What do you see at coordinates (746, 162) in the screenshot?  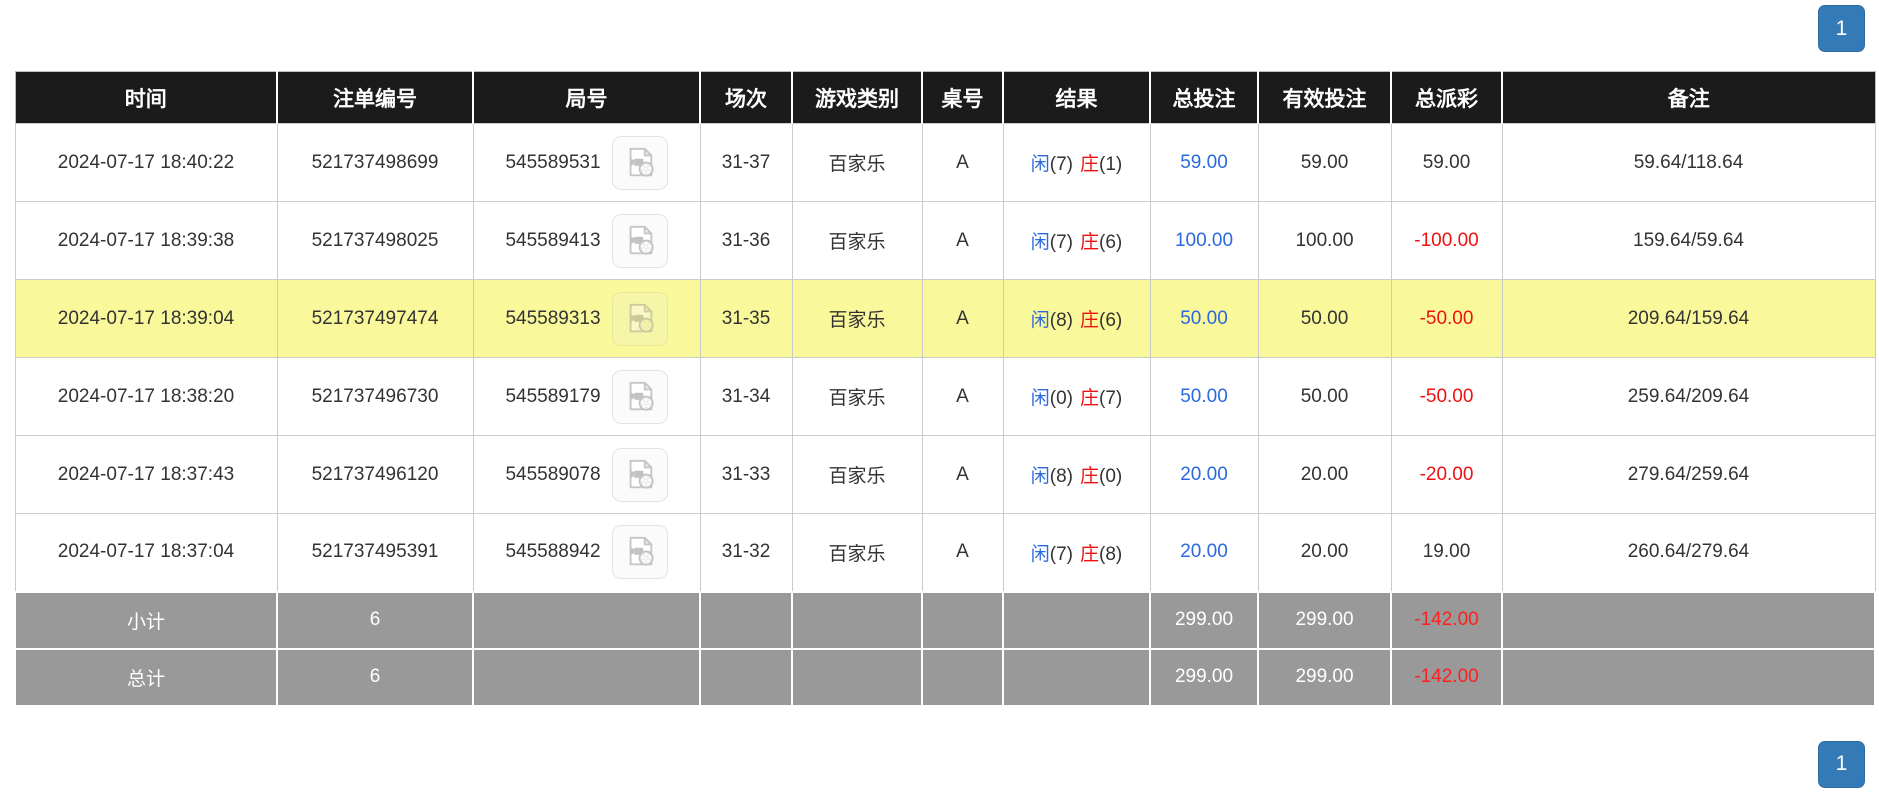 I see `cell-session: 31-37` at bounding box center [746, 162].